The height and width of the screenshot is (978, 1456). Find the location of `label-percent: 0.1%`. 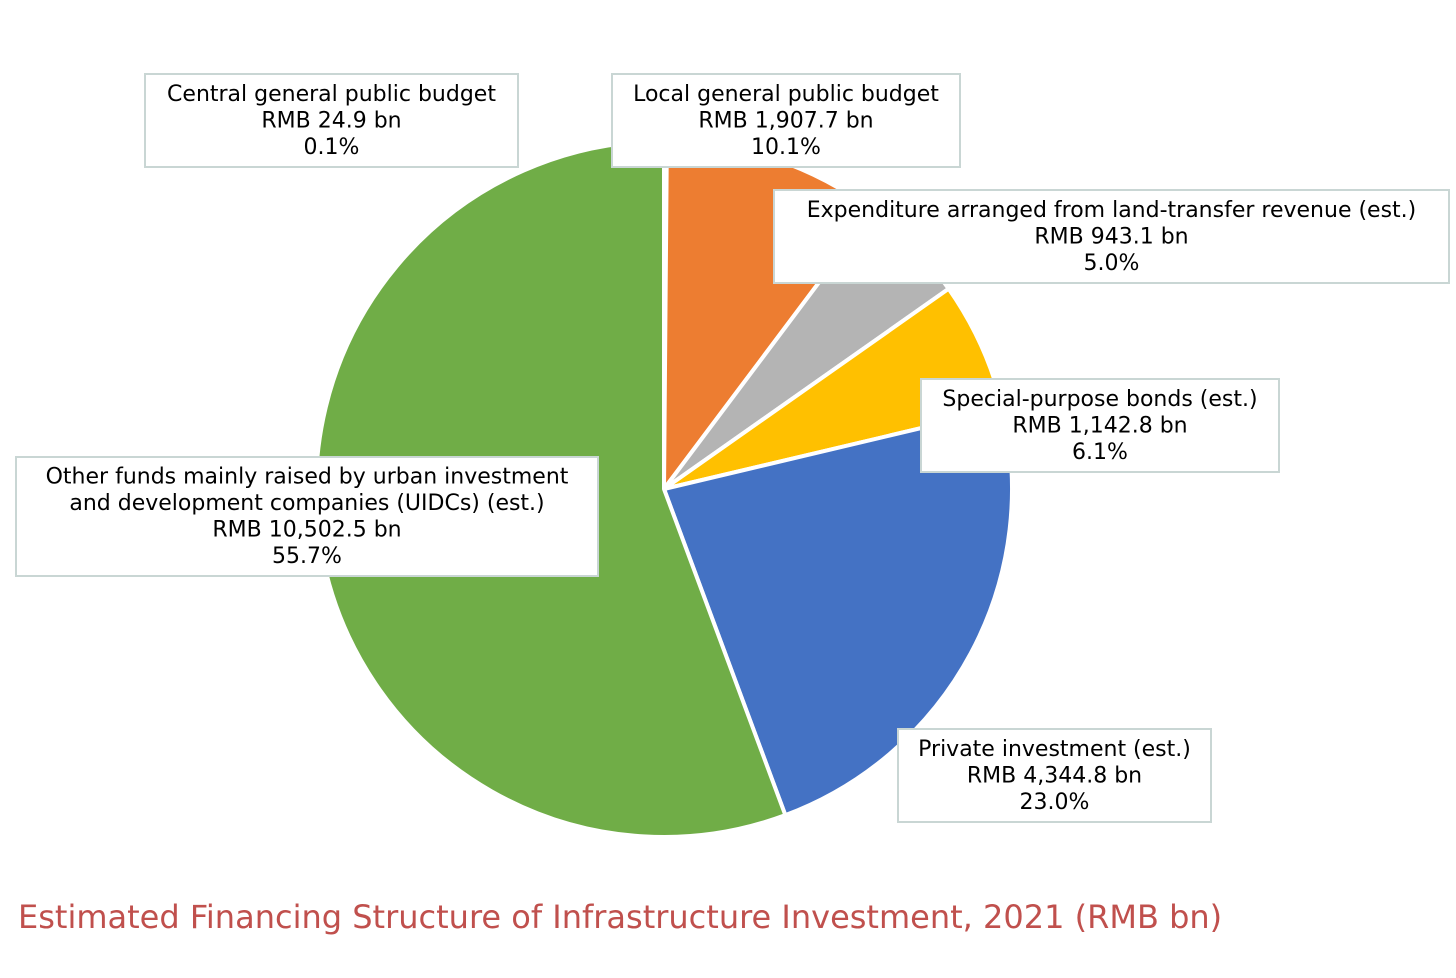

label-percent: 0.1% is located at coordinates (332, 147).